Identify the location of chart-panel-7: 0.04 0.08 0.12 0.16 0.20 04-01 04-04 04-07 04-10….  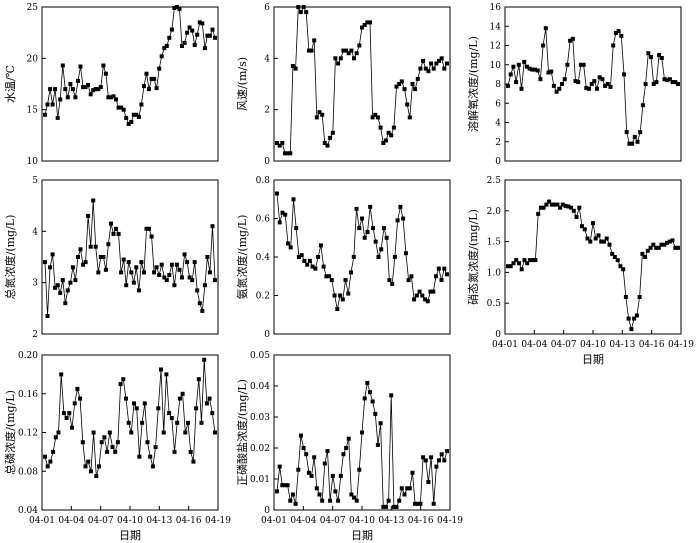
(117, 446).